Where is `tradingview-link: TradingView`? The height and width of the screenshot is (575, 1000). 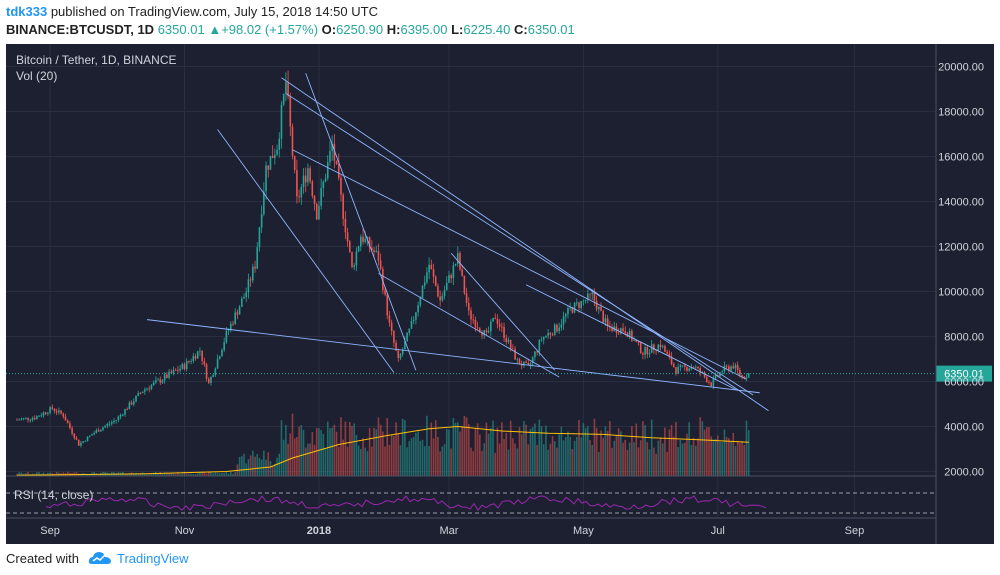
tradingview-link: TradingView is located at coordinates (153, 558).